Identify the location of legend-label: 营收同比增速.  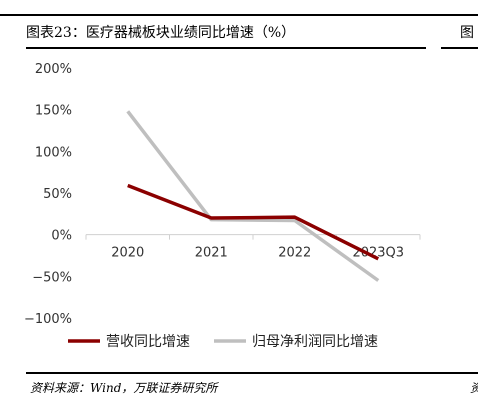
(148, 342).